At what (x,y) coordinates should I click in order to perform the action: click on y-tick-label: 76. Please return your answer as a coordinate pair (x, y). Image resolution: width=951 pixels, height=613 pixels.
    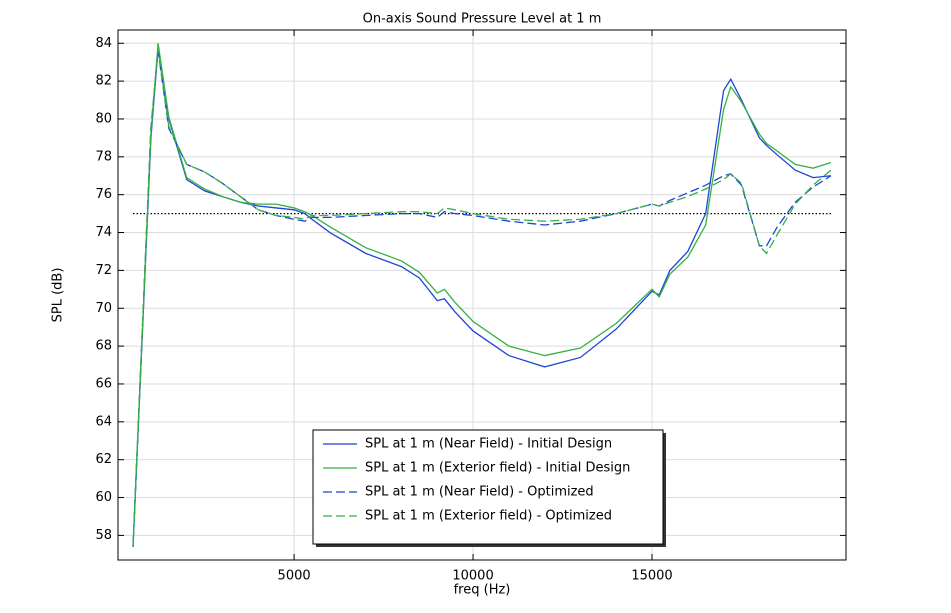
    Looking at the image, I should click on (103, 194).